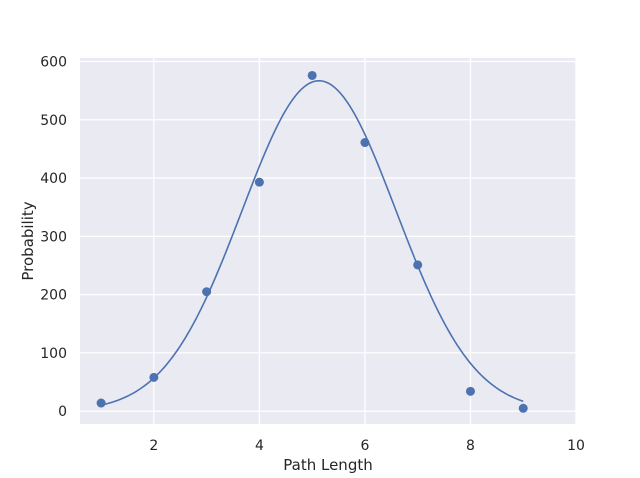  Describe the element at coordinates (53, 179) in the screenshot. I see `y-tick-label: 400` at that location.